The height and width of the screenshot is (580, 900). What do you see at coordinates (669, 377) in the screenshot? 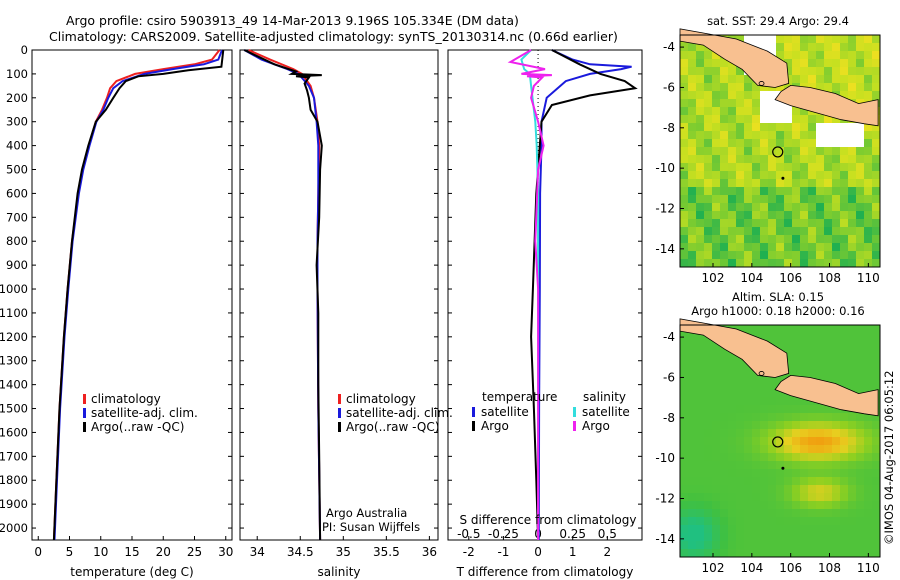
I see `sla_map-ytick-label: -6` at bounding box center [669, 377].